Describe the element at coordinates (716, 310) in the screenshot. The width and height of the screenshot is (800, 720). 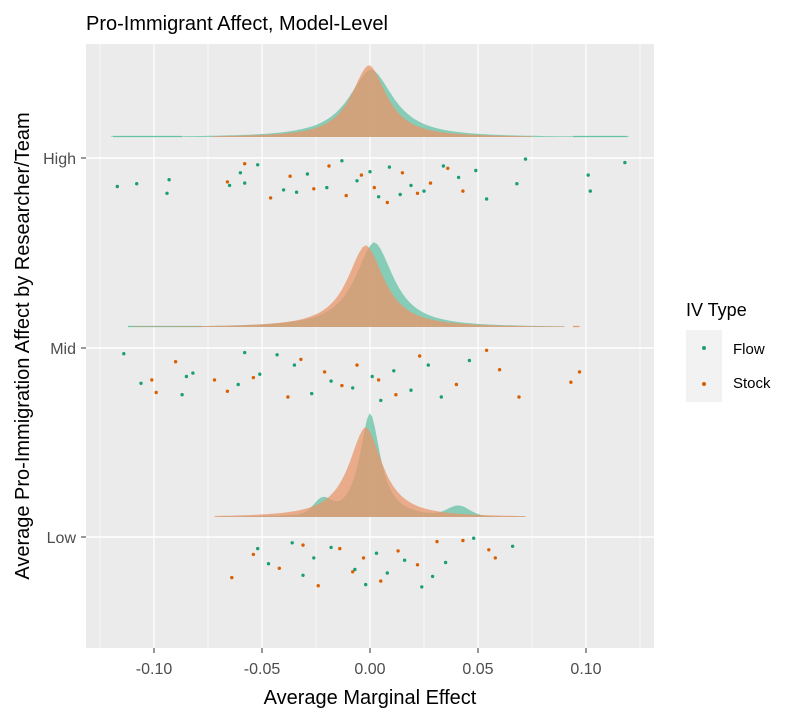
I see `legend-title: IV Type` at that location.